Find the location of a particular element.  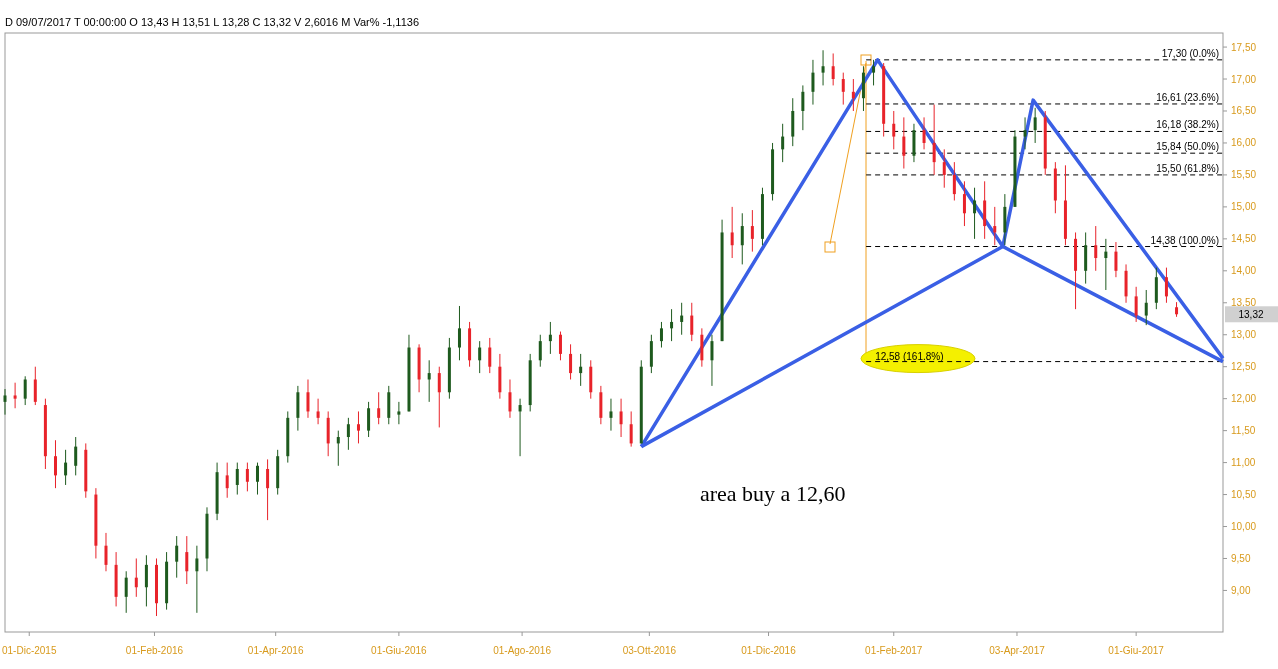

chart-subtitle: D 09/07/2017 T 00:00:00 O 13,43 H 13,51 L 13,28 C 13,32 V 2,6016 M Var% -1,1136 is located at coordinates (212, 22).